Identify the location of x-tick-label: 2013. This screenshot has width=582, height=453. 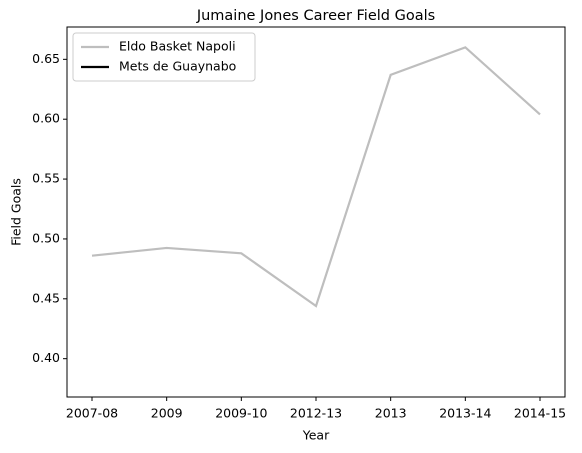
(391, 413).